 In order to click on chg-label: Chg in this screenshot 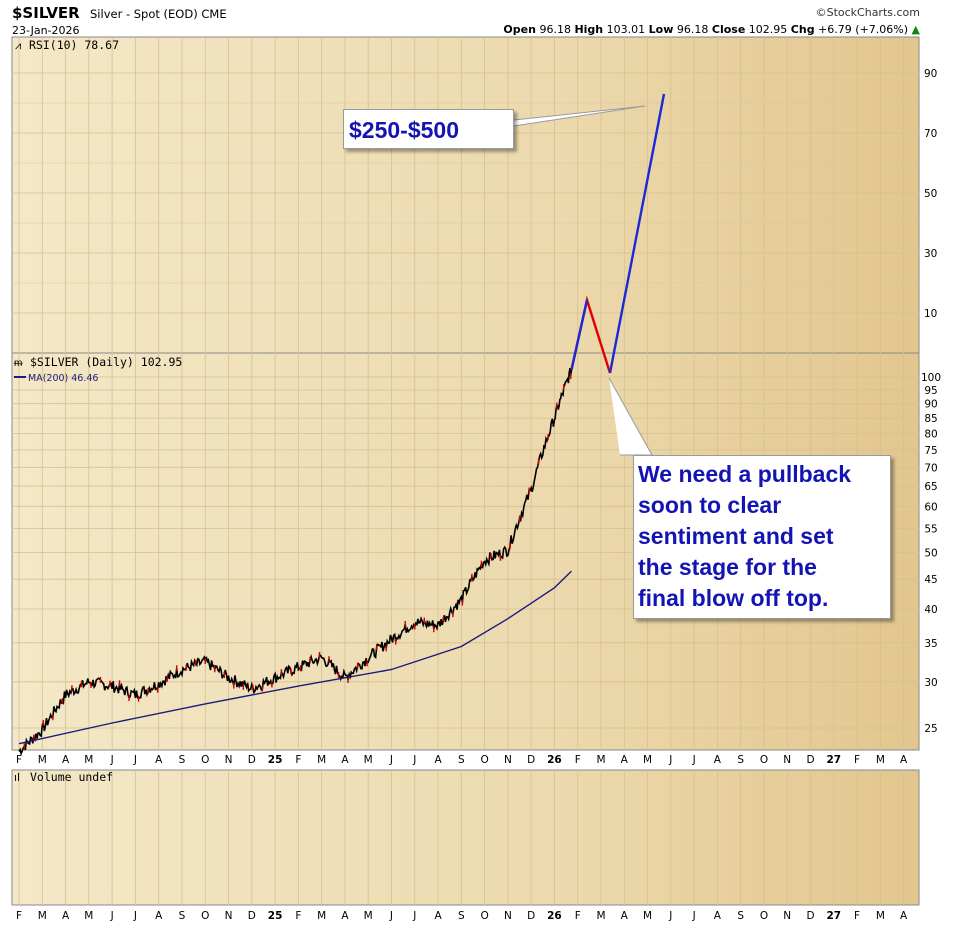, I will do `click(802, 29)`.